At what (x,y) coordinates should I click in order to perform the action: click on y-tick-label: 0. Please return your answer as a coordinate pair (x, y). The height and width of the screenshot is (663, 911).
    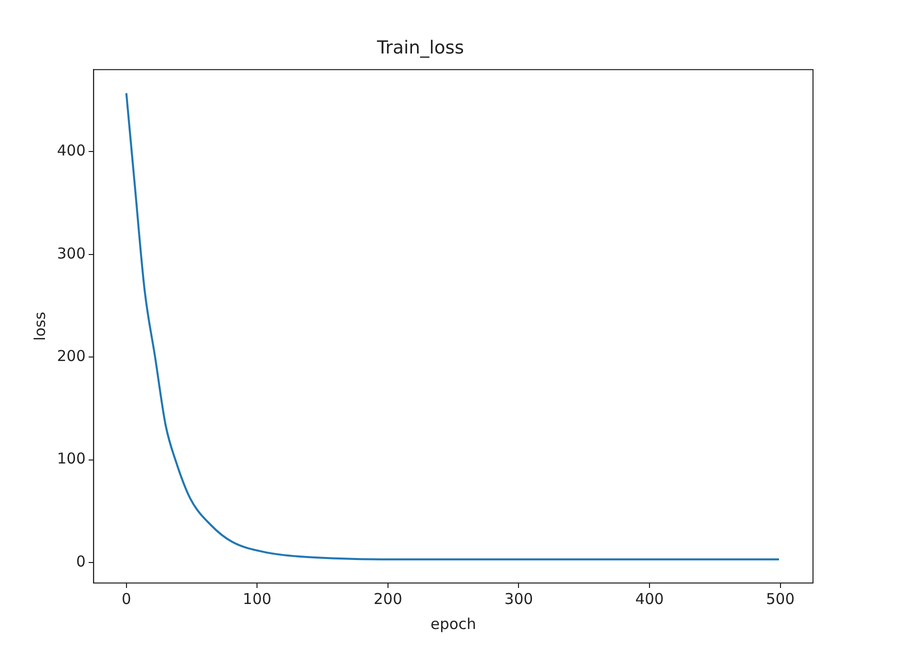
    Looking at the image, I should click on (81, 561).